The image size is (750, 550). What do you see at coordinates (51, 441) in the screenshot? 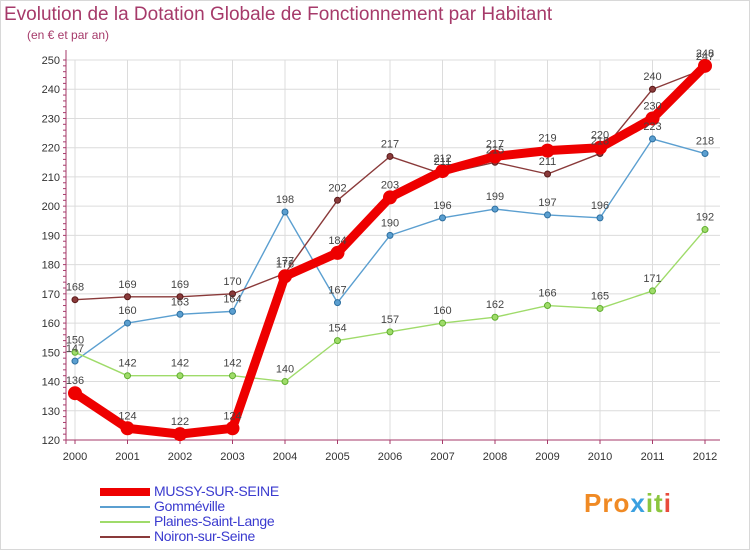
I see `y-tick-label: 120` at bounding box center [51, 441].